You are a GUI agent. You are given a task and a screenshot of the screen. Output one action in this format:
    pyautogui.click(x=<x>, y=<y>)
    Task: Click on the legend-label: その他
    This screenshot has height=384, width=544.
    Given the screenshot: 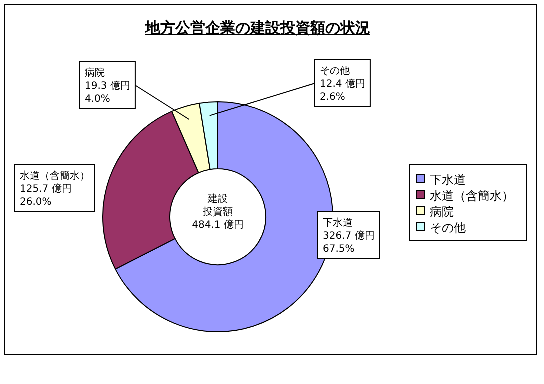 What is the action you would take?
    pyautogui.click(x=448, y=228)
    